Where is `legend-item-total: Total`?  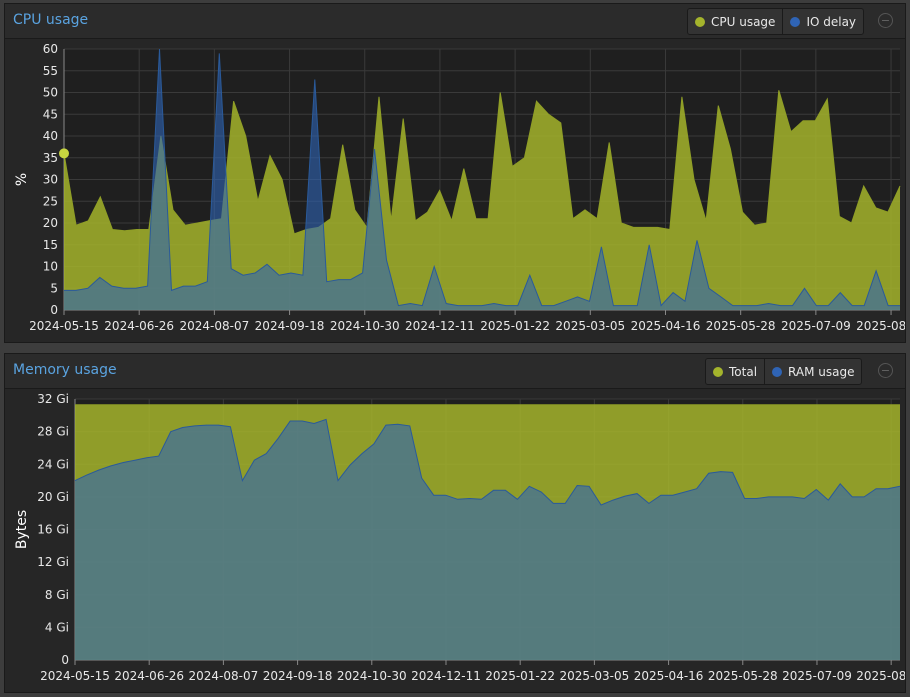
legend-item-total: Total is located at coordinates (736, 371).